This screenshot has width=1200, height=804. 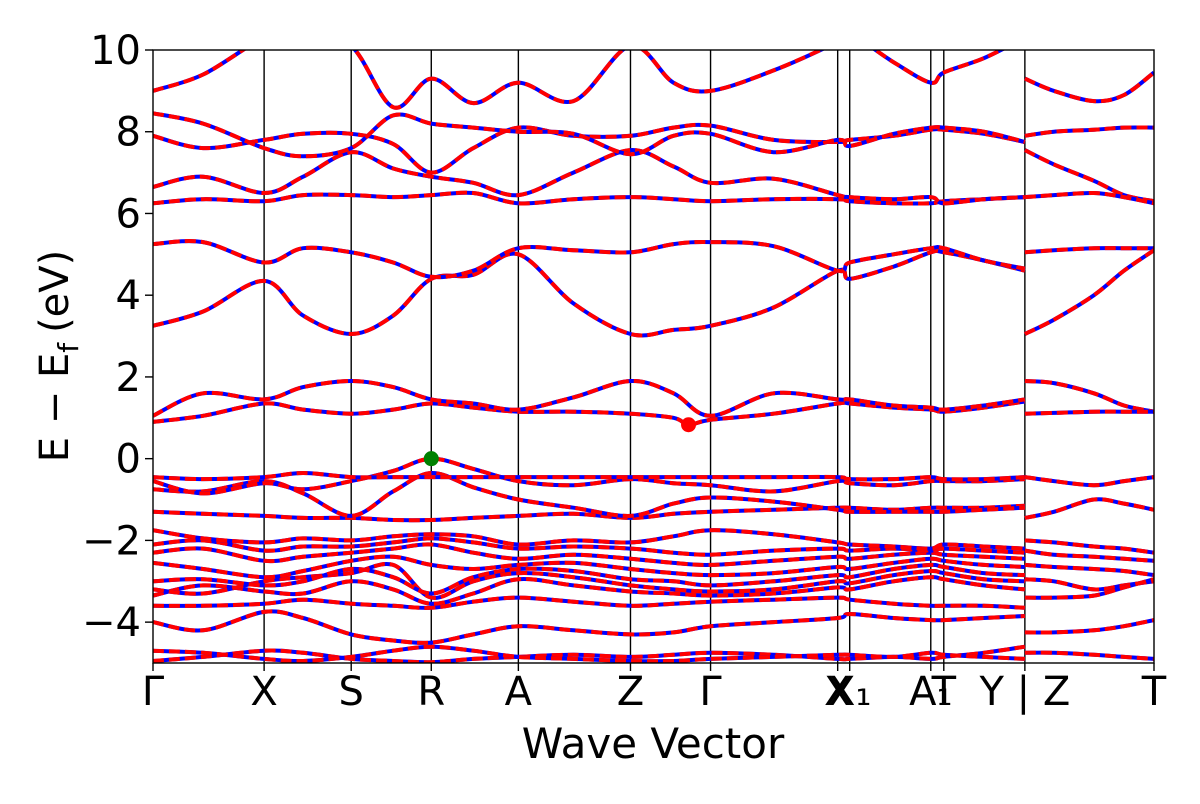 What do you see at coordinates (689, 425) in the screenshot?
I see `cbm-marker` at bounding box center [689, 425].